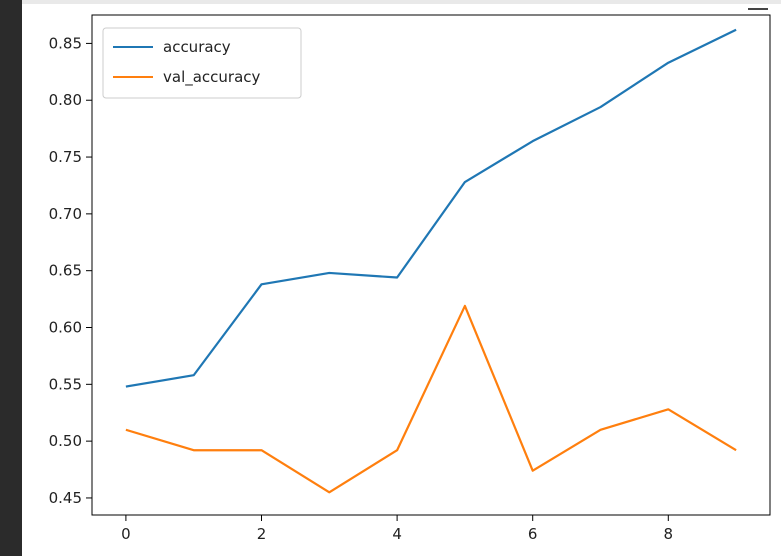  Describe the element at coordinates (401, 2) in the screenshot. I see `window-top-edge` at that location.